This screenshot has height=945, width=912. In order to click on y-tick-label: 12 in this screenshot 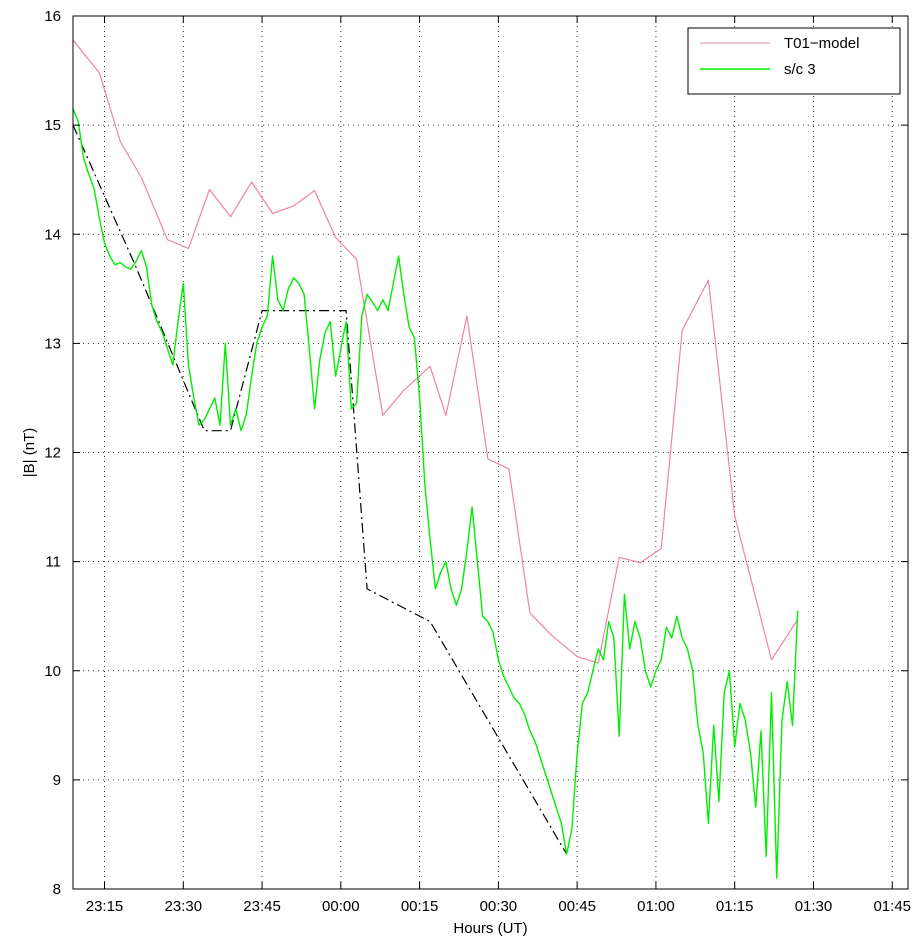, I will do `click(52, 453)`.